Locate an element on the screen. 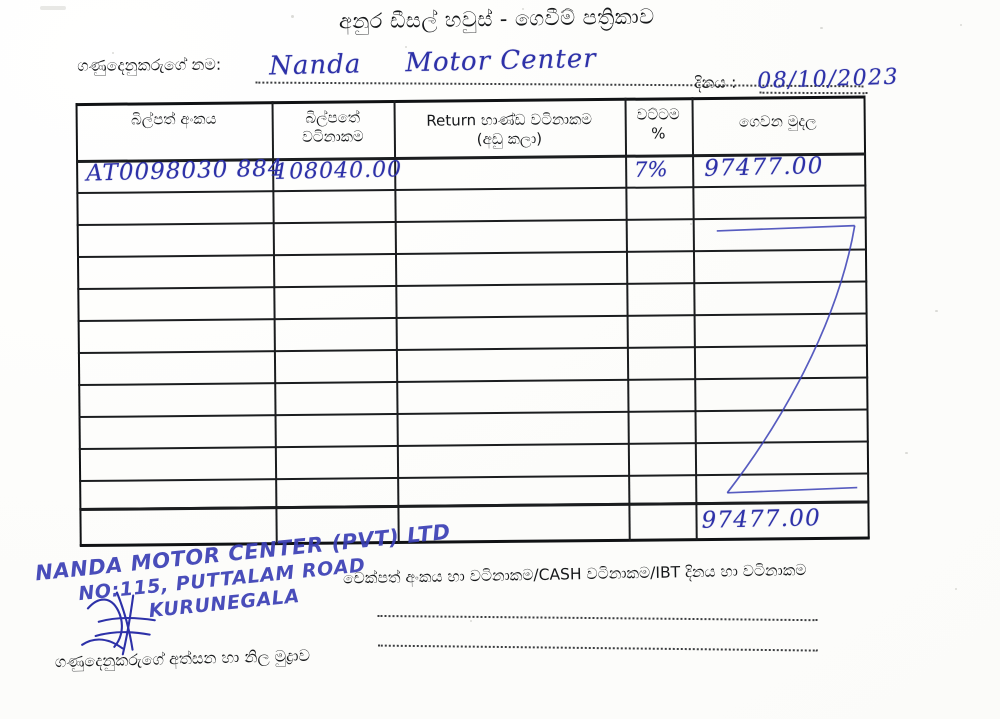  customer-name-word-1: Nanda is located at coordinates (315, 65).